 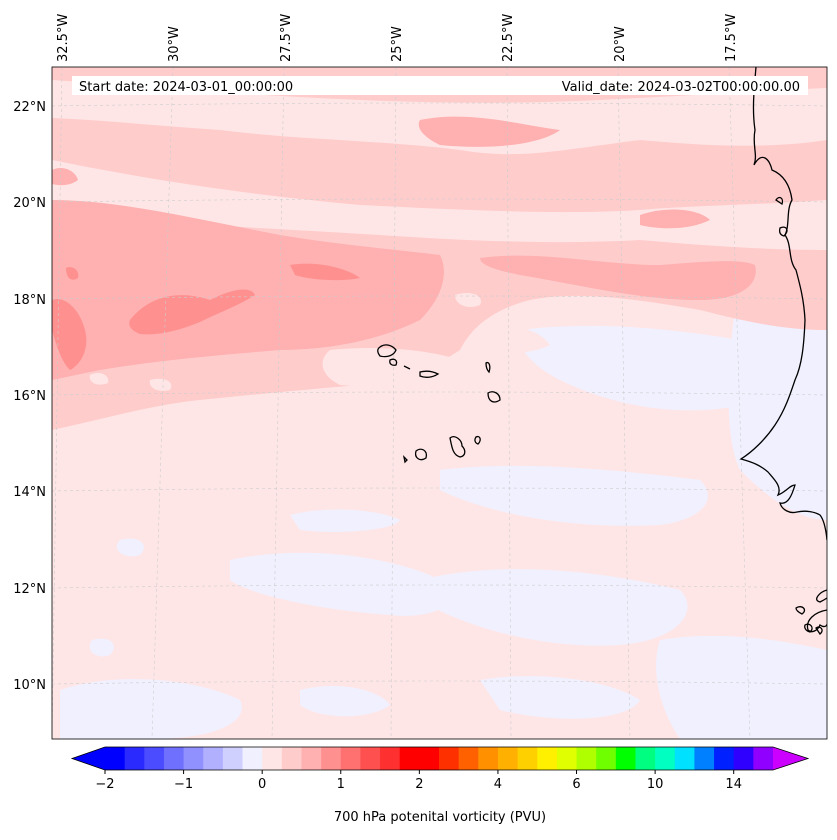 What do you see at coordinates (104, 784) in the screenshot?
I see `colorbar-tick-label: −2` at bounding box center [104, 784].